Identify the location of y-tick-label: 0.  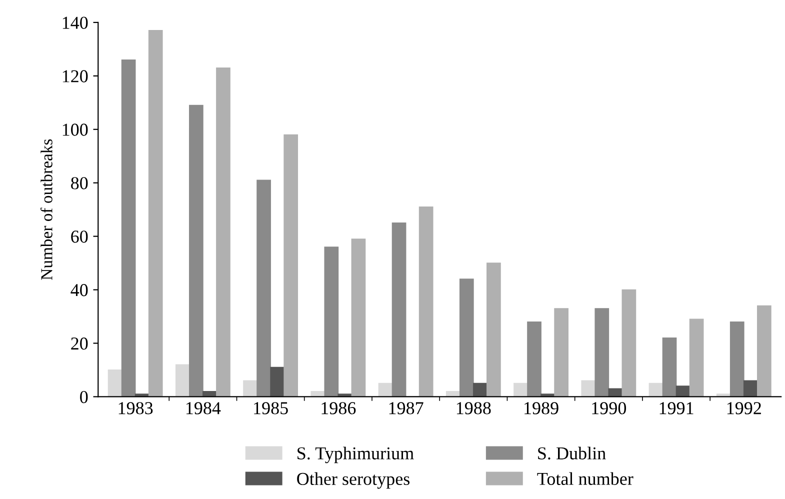
(84, 397).